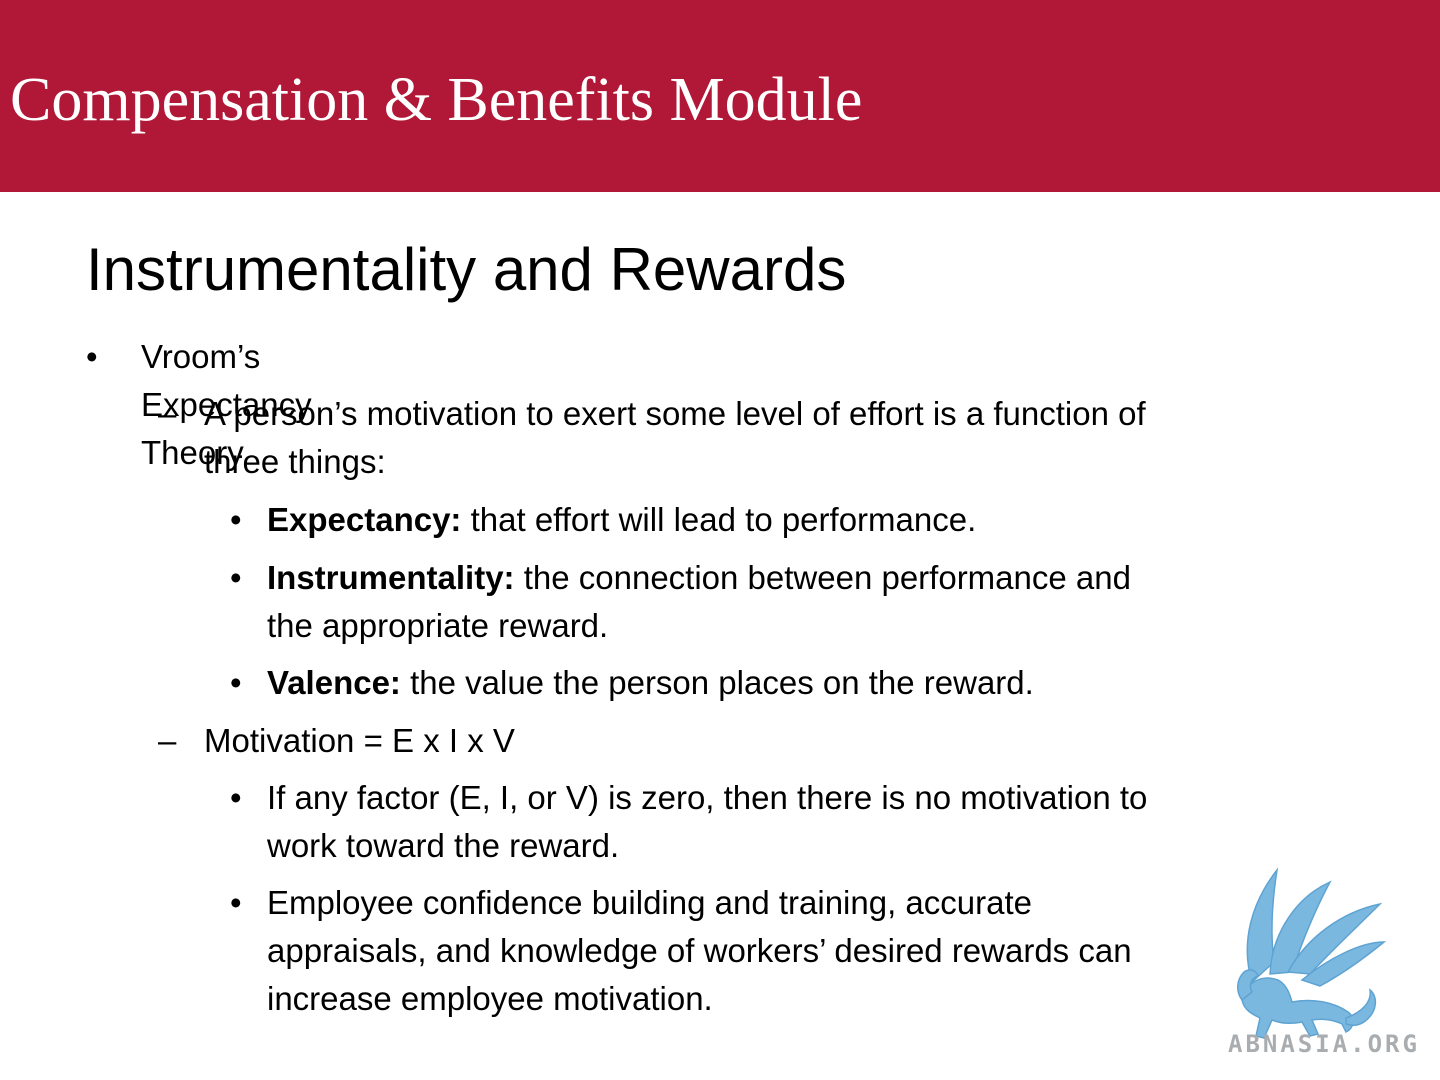  Describe the element at coordinates (443, 845) in the screenshot. I see `bullet-text-continued: work toward the reward.` at that location.